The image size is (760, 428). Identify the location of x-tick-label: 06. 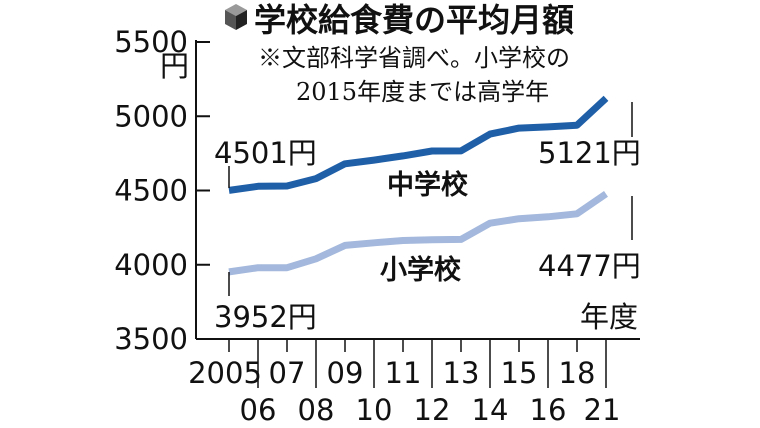
(258, 410).